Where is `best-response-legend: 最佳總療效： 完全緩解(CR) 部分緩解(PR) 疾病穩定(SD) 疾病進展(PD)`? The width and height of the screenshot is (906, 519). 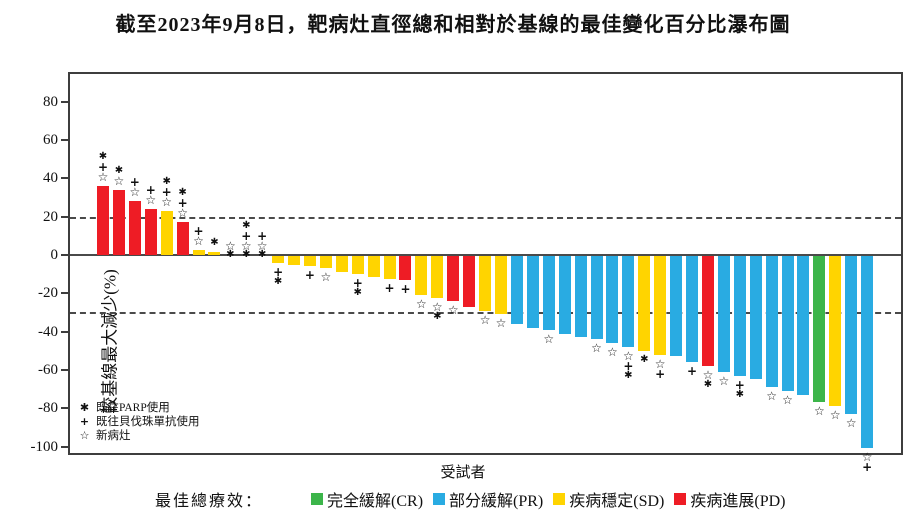 best-response-legend: 最佳總療效： 完全緩解(CR) 部分緩解(PR) 疾病穩定(SD) 疾病進展(PD) is located at coordinates (475, 499).